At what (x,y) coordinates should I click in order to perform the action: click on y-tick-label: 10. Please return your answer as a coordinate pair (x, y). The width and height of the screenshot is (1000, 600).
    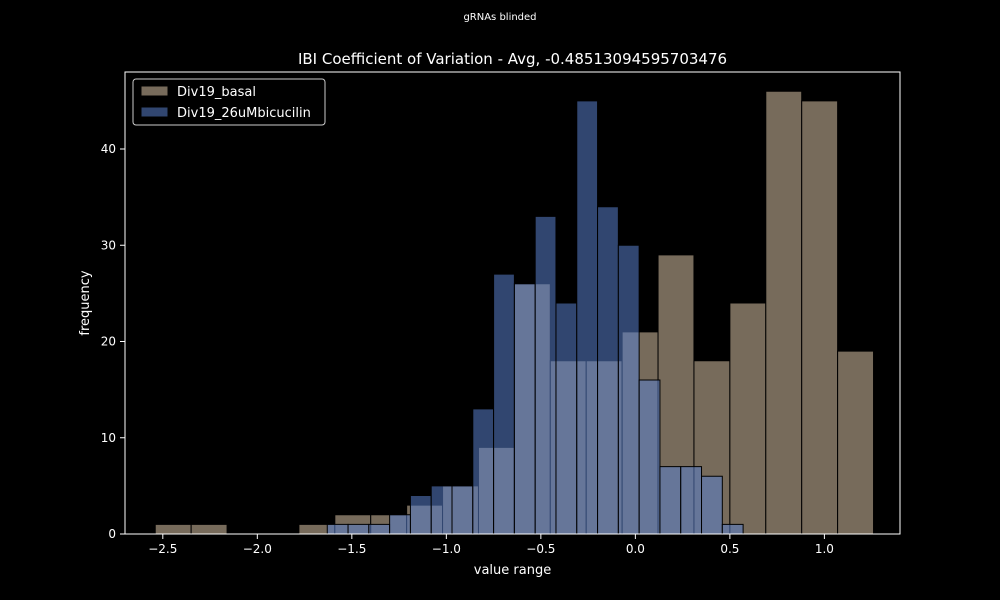
    Looking at the image, I should click on (108, 438).